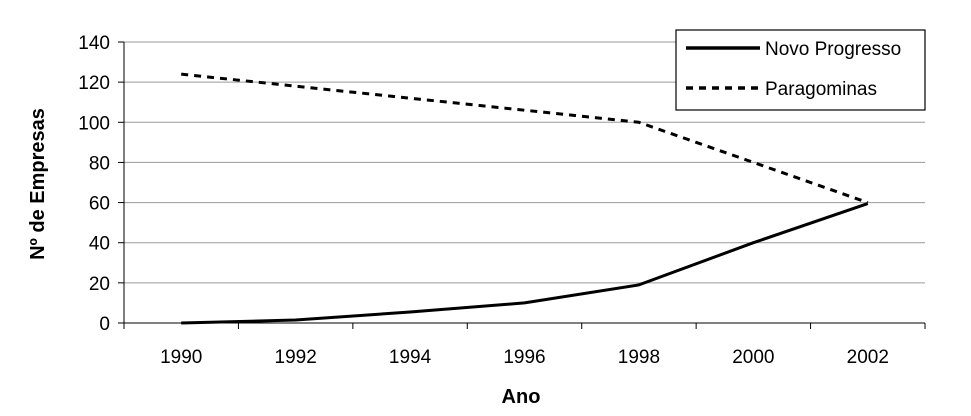 The height and width of the screenshot is (416, 971). Describe the element at coordinates (821, 89) in the screenshot. I see `legend-label-paragominas: Paragominas` at that location.